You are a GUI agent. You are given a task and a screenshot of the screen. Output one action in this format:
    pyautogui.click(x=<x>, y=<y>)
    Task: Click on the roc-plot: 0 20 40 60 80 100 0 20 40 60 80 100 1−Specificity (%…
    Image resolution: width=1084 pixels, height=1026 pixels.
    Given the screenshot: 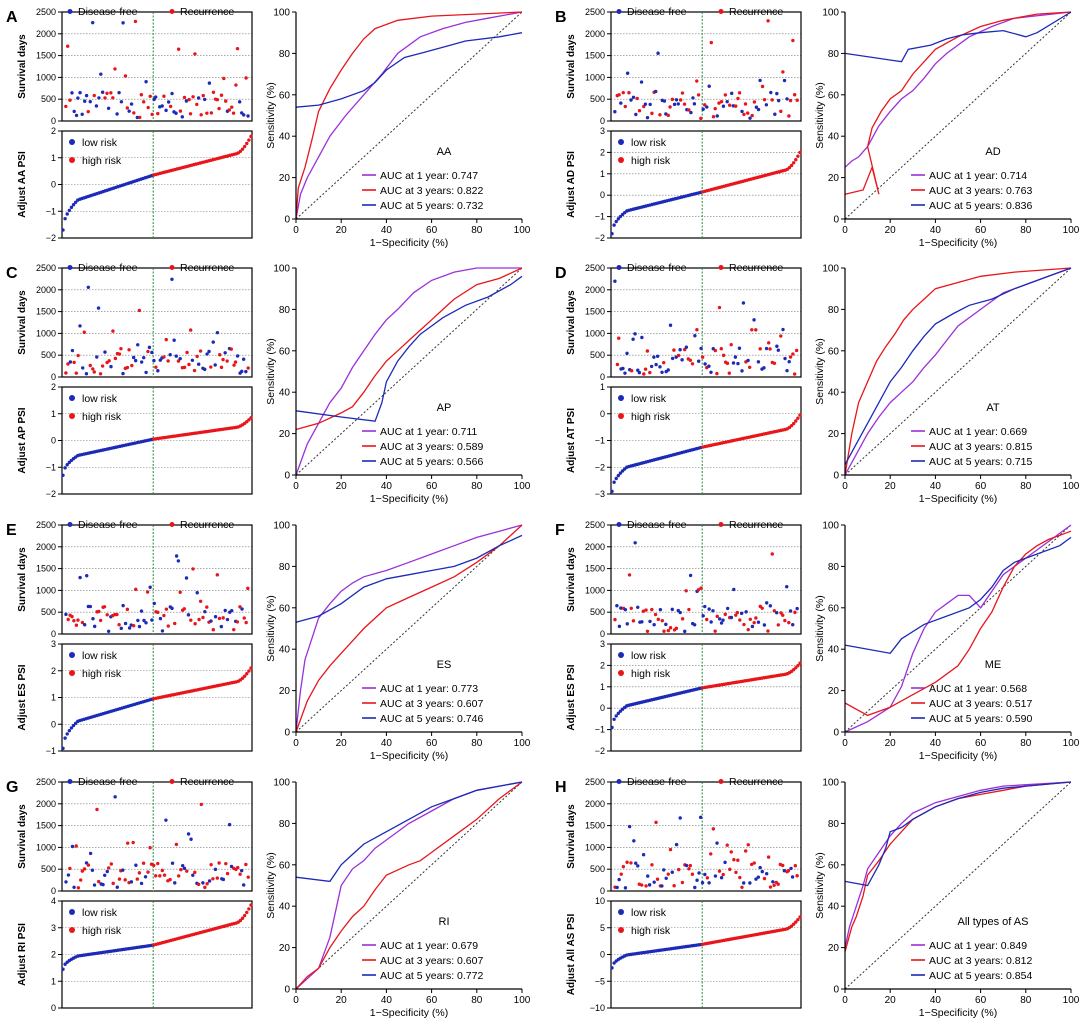 What is the action you would take?
    pyautogui.click(x=947, y=642)
    